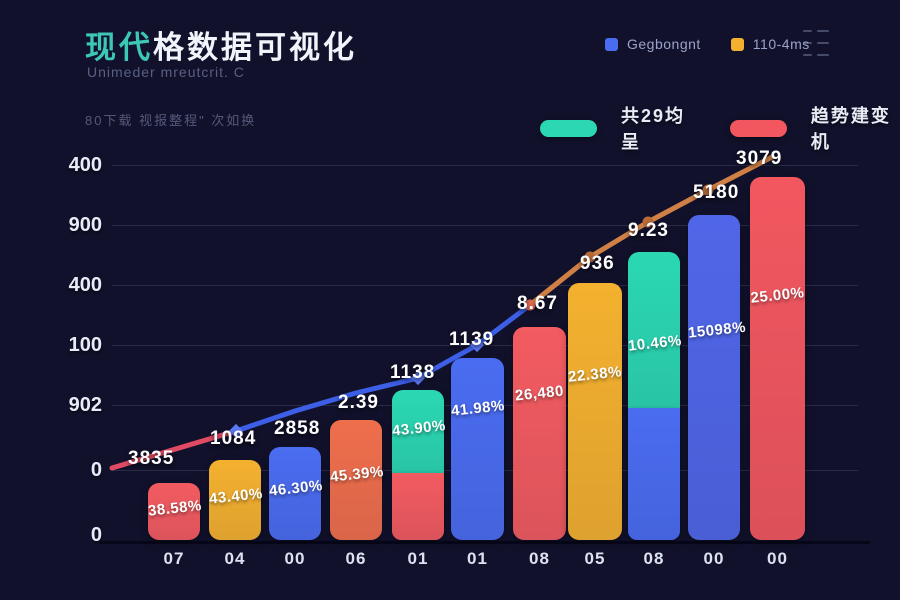 The image size is (900, 600). What do you see at coordinates (618, 128) in the screenshot?
I see `series-legend-item: 共29均呈` at bounding box center [618, 128].